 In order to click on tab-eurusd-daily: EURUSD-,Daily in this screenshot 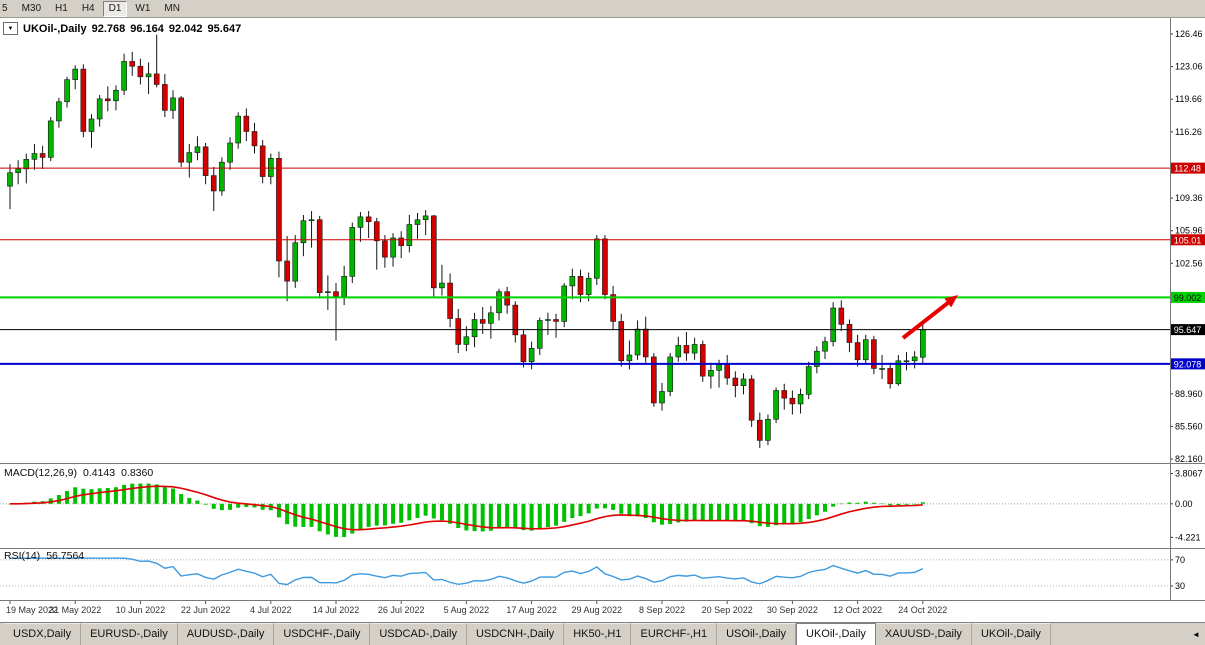, I will do `click(129, 634)`.